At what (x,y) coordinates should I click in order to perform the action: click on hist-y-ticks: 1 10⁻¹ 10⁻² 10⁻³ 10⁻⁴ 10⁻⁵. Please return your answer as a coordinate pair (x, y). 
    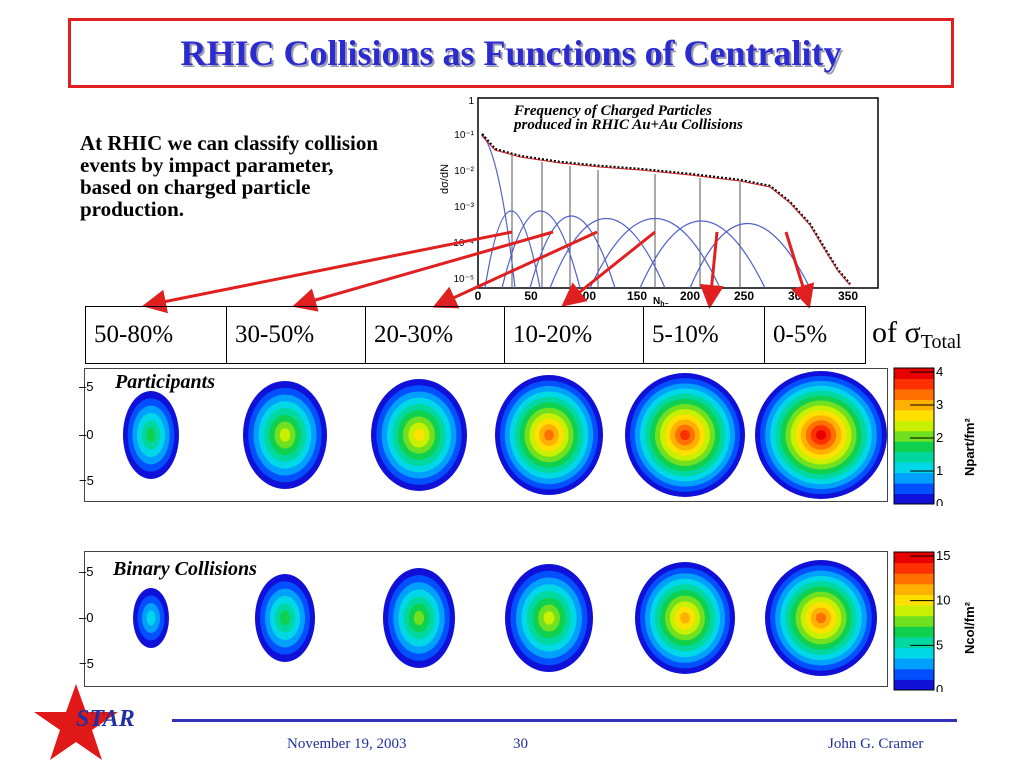
    Looking at the image, I should click on (463, 190).